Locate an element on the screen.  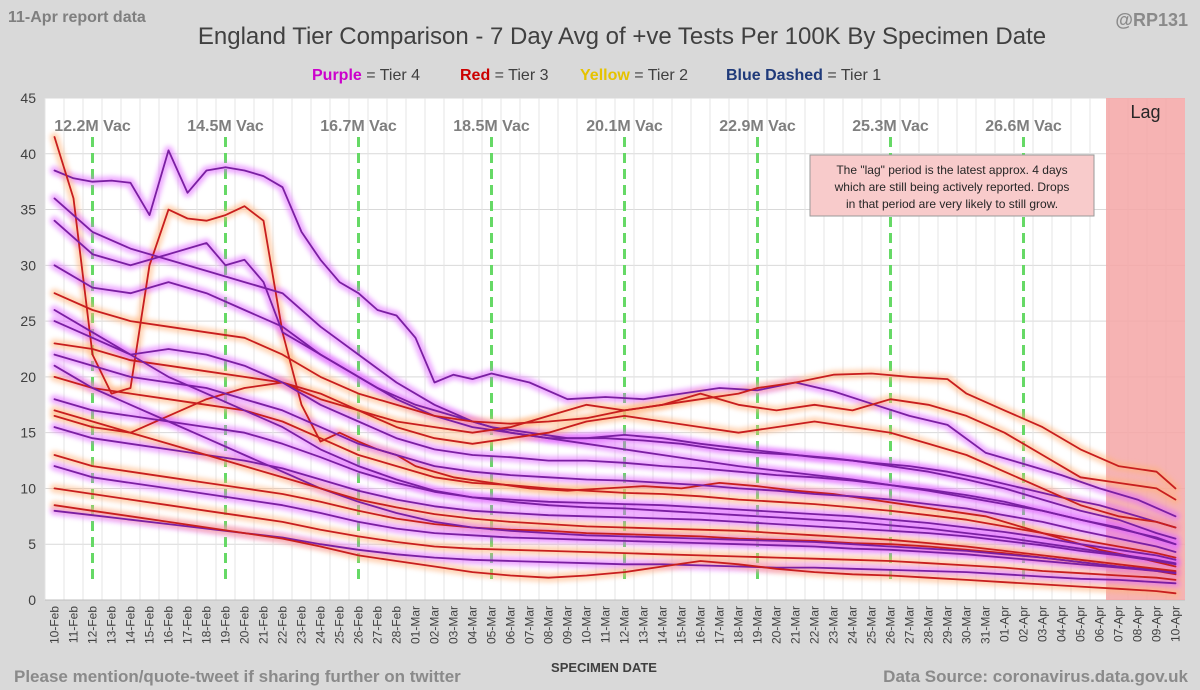
vaccination-marker-label: 25.3M Vac is located at coordinates (890, 126).